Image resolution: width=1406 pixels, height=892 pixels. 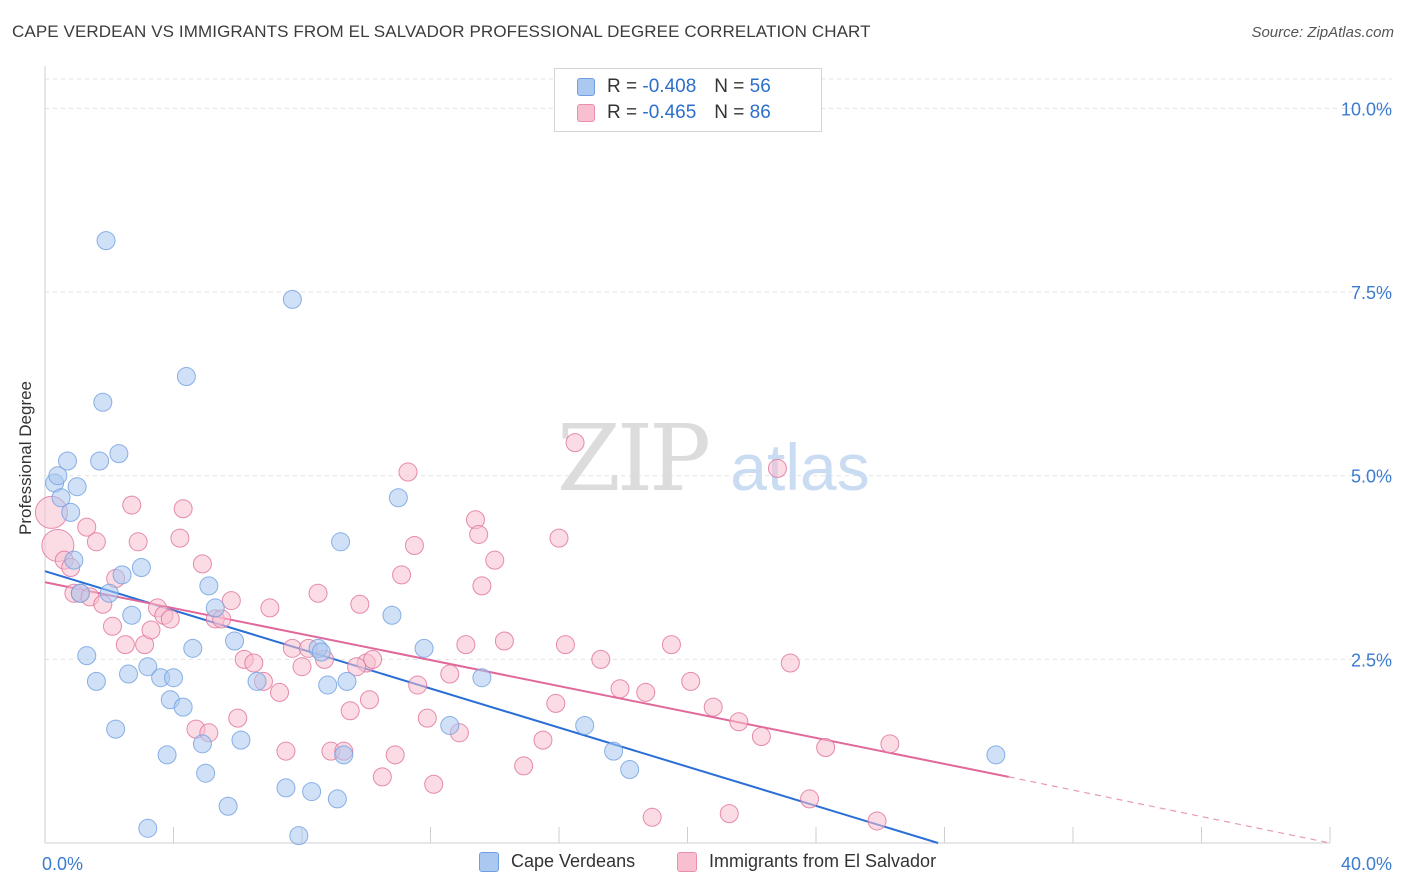 I want to click on legend-label: Immigrants from El Salvador, so click(x=823, y=861).